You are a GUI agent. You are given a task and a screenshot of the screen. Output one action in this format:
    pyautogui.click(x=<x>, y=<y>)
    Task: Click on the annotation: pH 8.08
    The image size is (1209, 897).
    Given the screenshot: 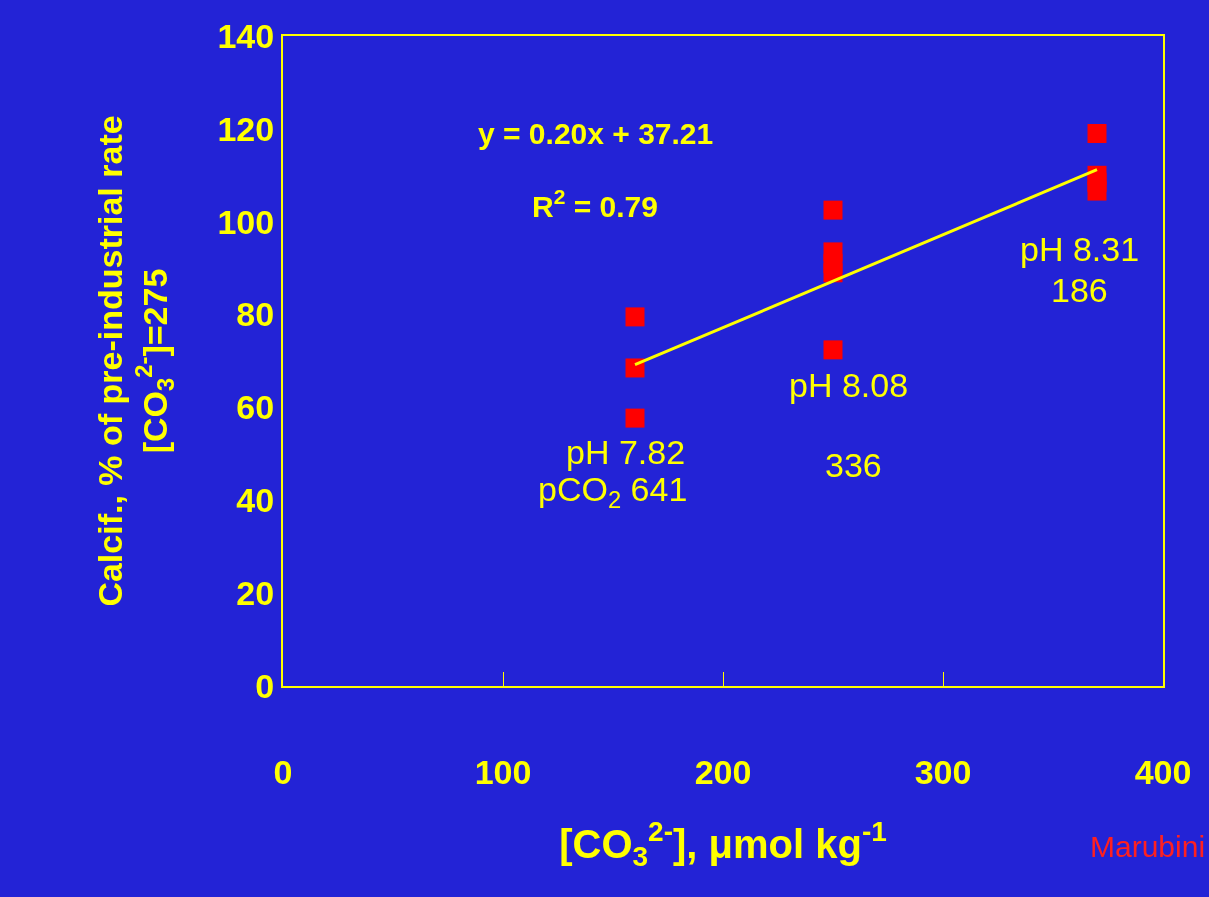 What is the action you would take?
    pyautogui.click(x=849, y=385)
    